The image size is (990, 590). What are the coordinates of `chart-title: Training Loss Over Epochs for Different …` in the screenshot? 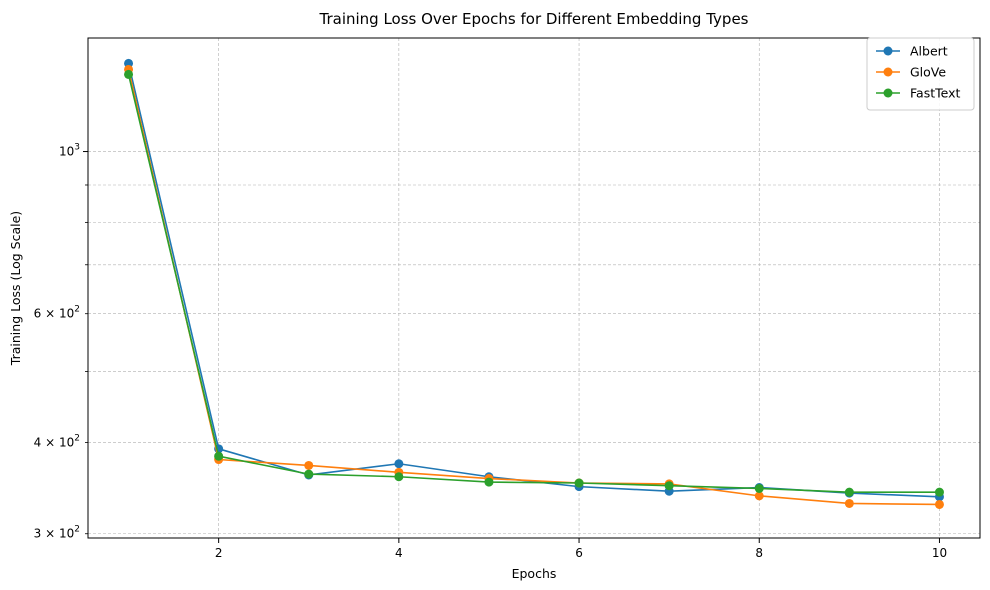 It's located at (534, 19).